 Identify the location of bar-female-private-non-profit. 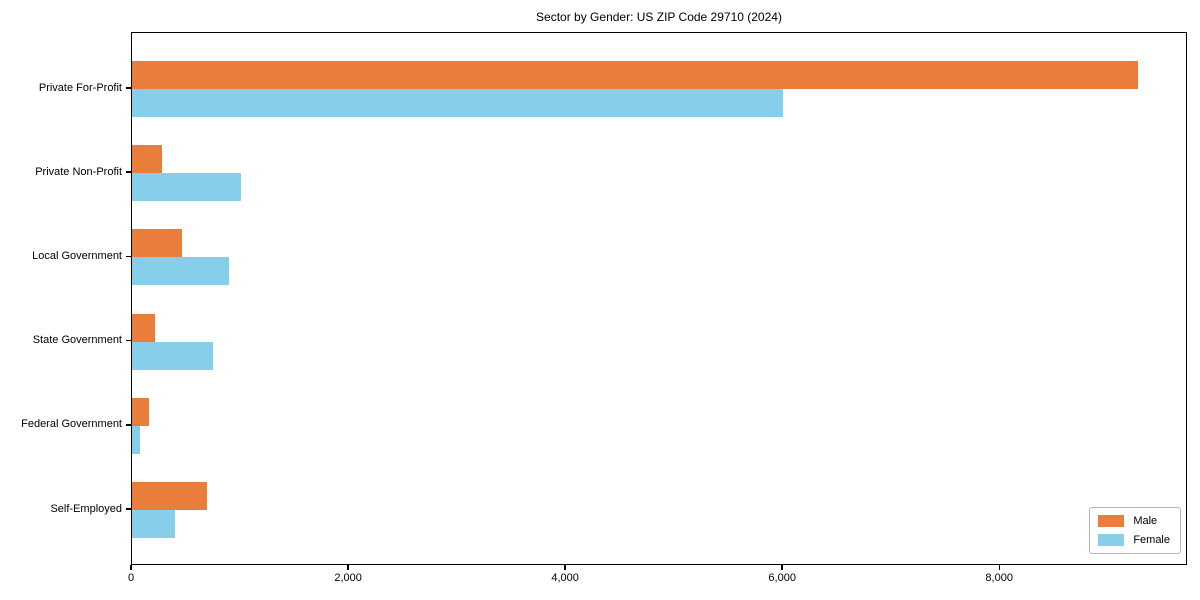
(186, 187).